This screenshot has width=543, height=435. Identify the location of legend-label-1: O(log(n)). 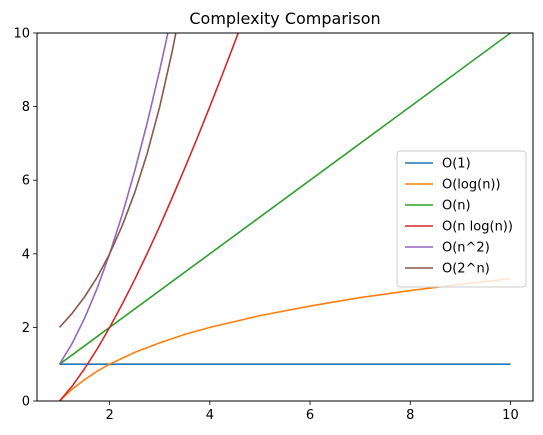
(471, 185).